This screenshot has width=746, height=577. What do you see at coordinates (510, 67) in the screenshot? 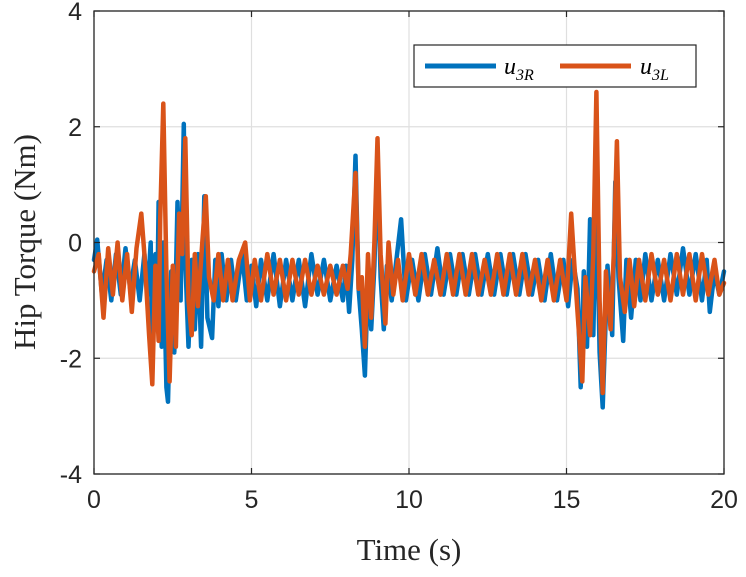
I see `legend-label-u3R-base: u` at bounding box center [510, 67].